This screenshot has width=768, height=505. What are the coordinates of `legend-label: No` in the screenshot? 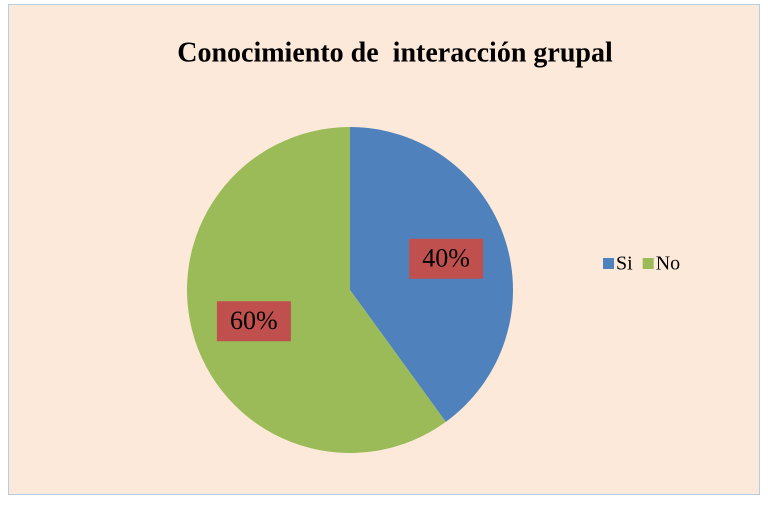 It's located at (668, 264).